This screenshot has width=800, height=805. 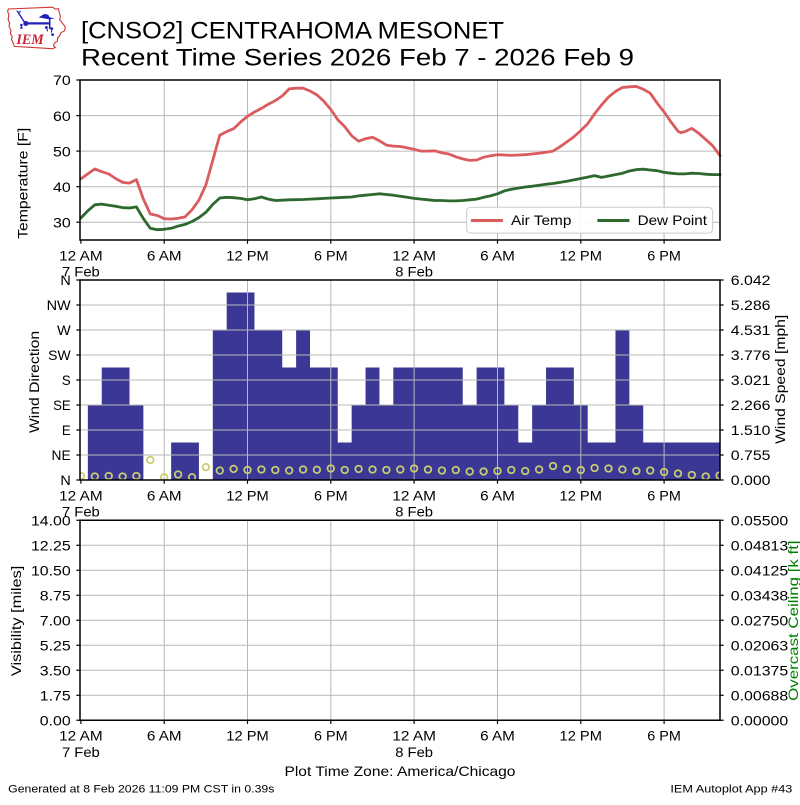 I want to click on svg-text: 5.286, so click(x=751, y=305).